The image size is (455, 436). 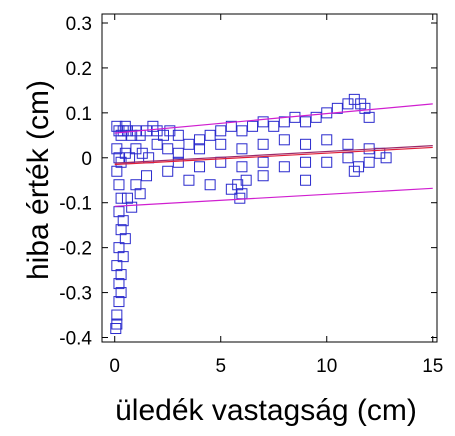 What do you see at coordinates (75, 249) in the screenshot?
I see `y-tick-label: -0.2` at bounding box center [75, 249].